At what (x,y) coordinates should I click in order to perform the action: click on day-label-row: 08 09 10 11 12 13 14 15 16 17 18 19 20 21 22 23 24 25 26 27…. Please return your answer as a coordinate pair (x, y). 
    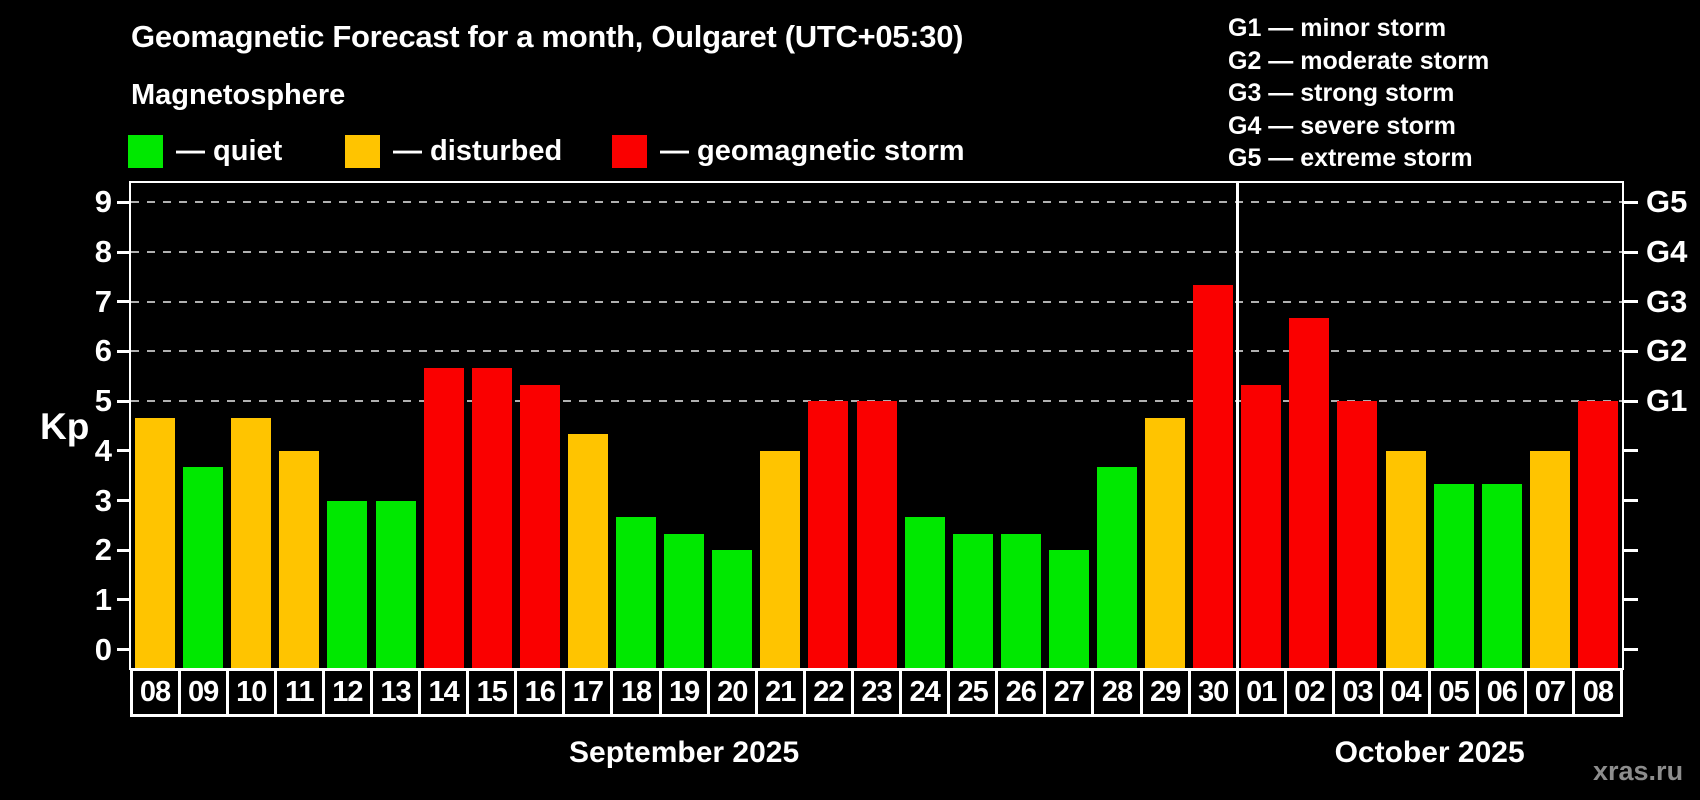
    Looking at the image, I should click on (876, 692).